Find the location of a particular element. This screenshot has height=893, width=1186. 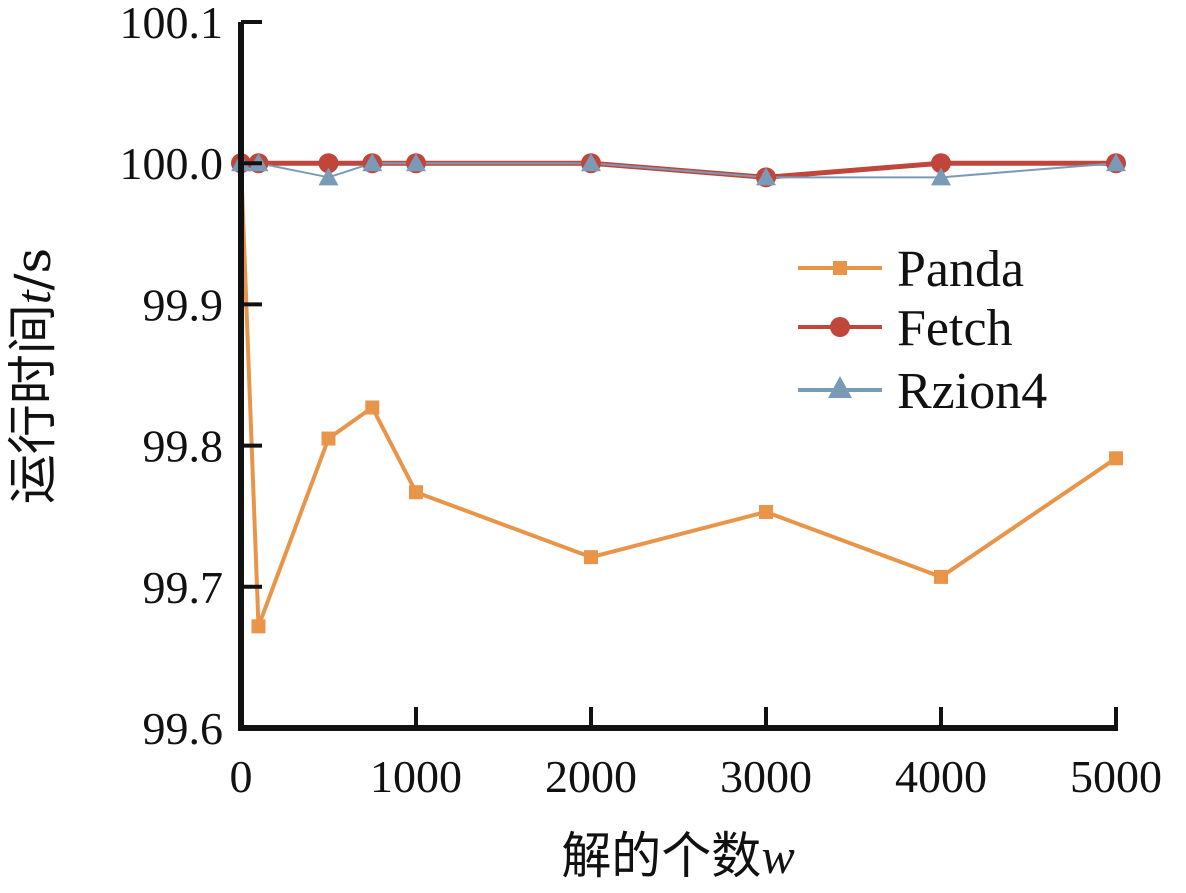

y-tick-label: 100.1 is located at coordinates (172, 24).